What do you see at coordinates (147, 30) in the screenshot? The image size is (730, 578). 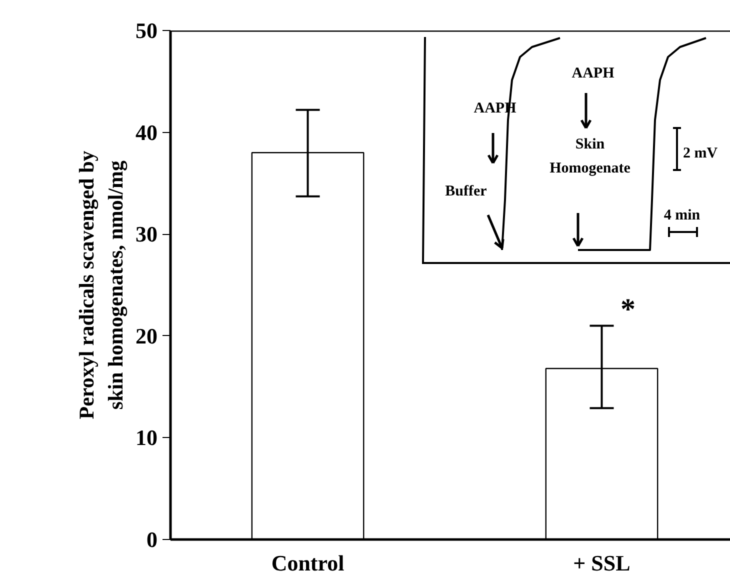 I see `y-tick-label: 50` at bounding box center [147, 30].